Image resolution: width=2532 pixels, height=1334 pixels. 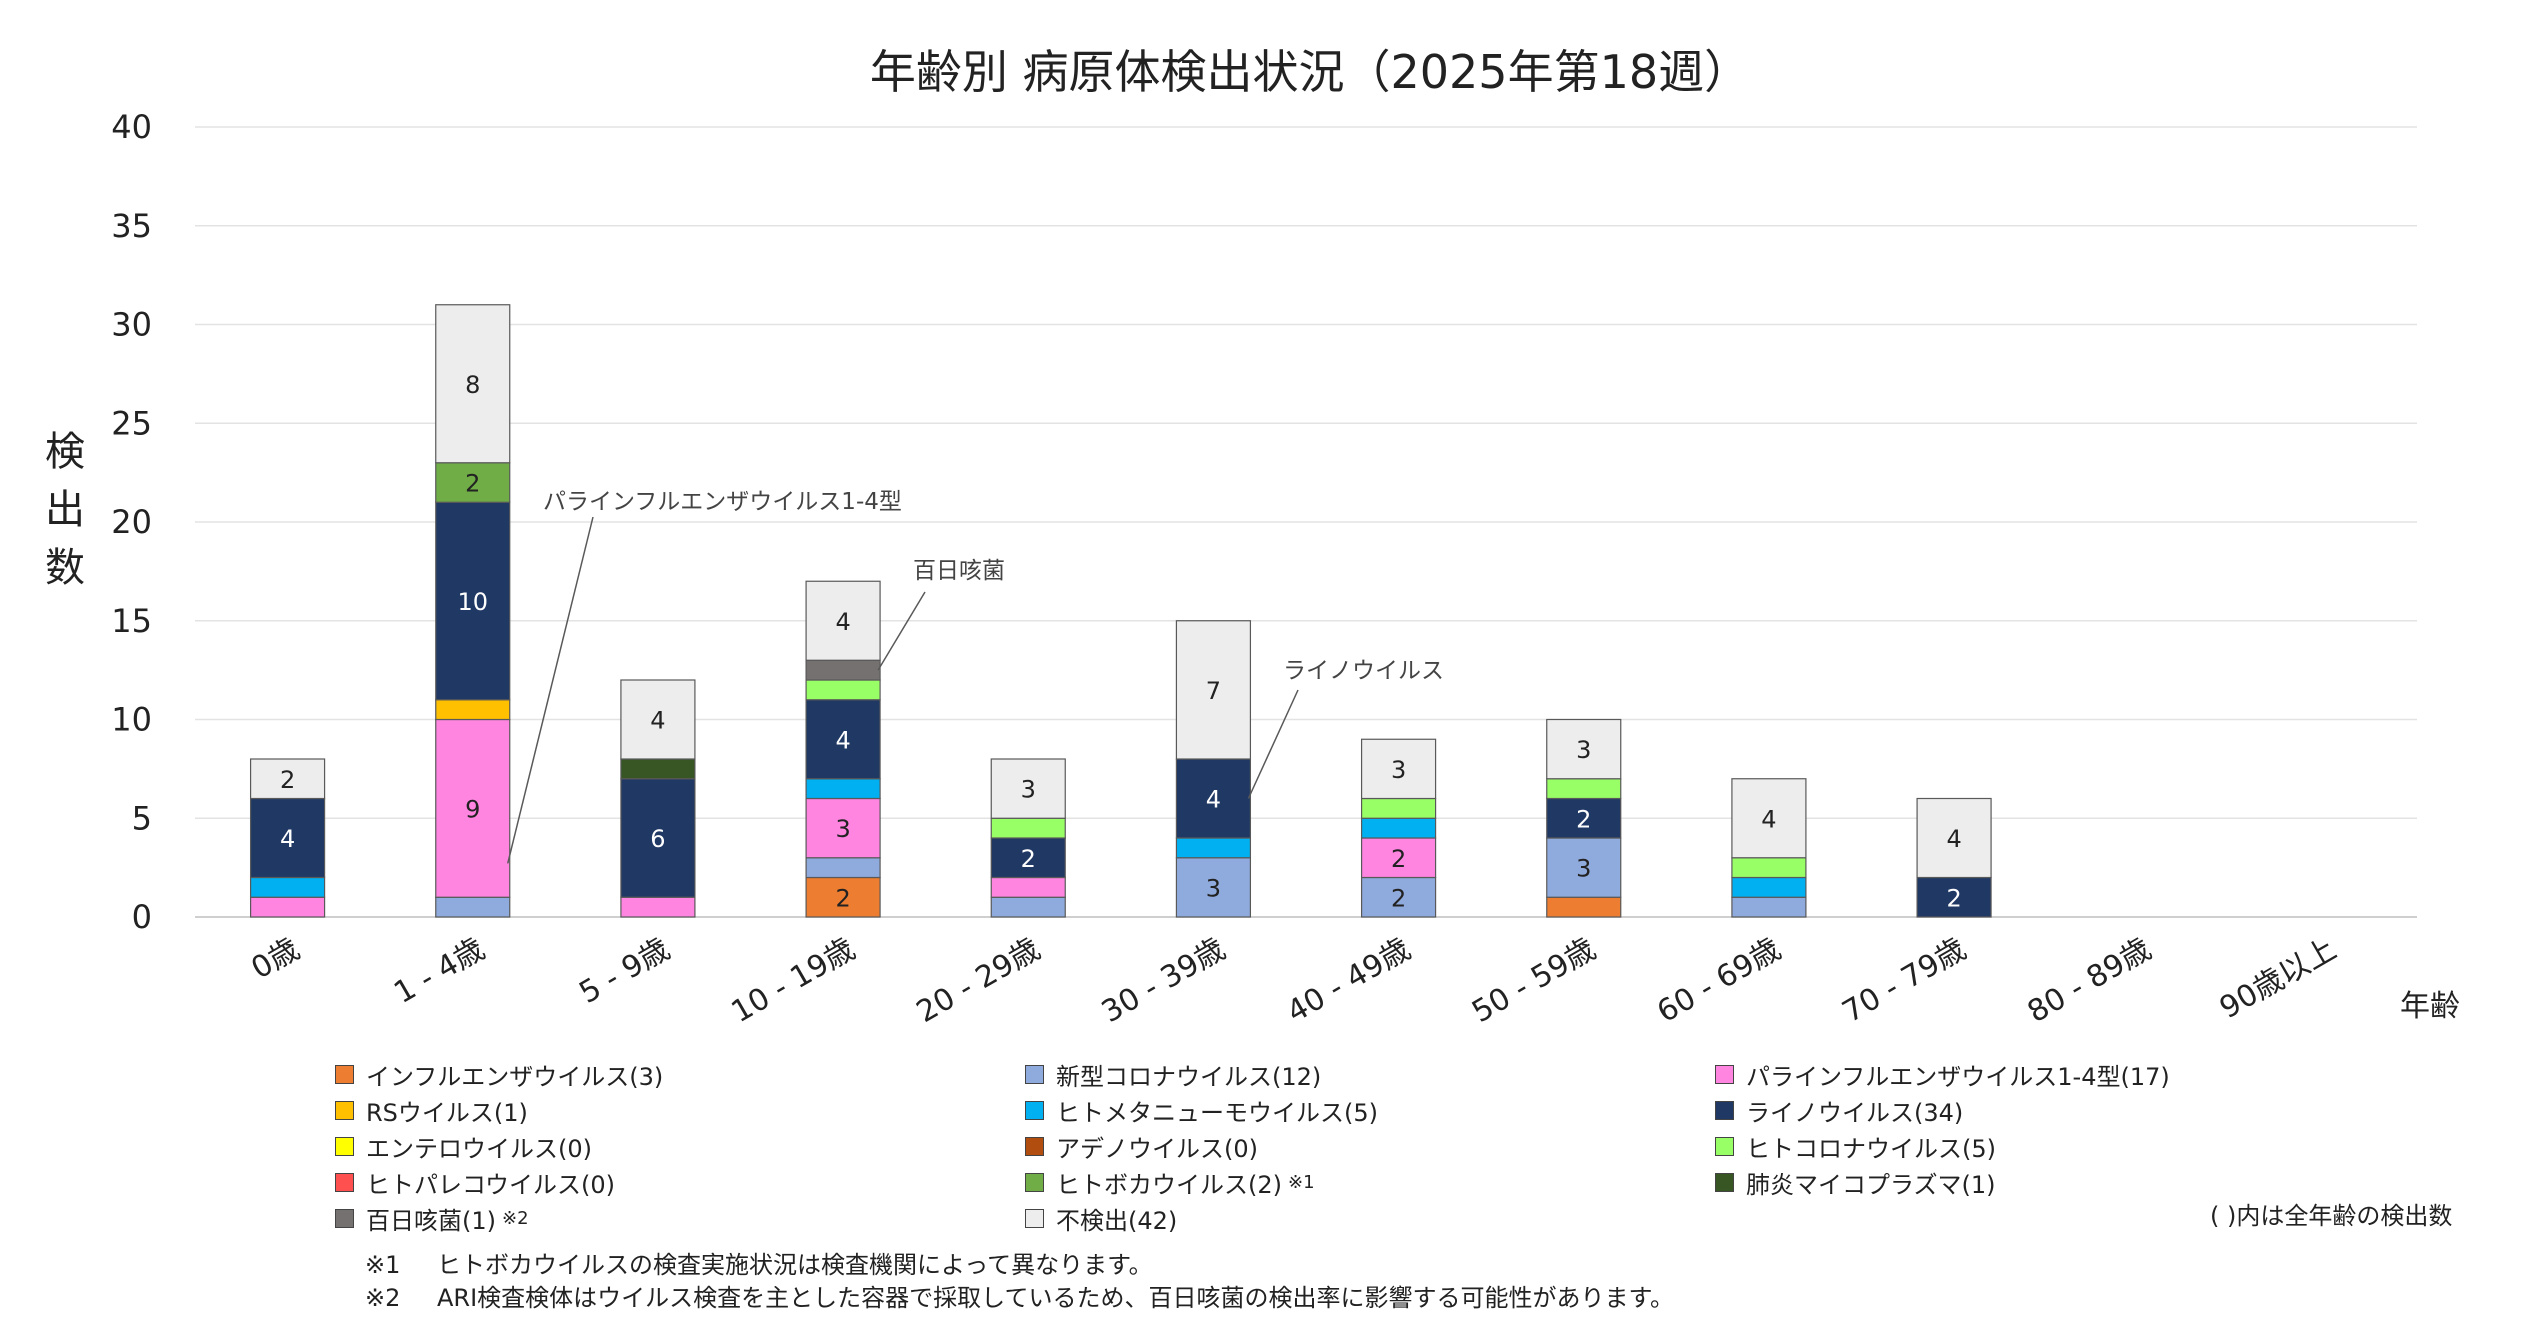 What do you see at coordinates (1718, 981) in the screenshot?
I see `x-tick-label: 60 - 69歳` at bounding box center [1718, 981].